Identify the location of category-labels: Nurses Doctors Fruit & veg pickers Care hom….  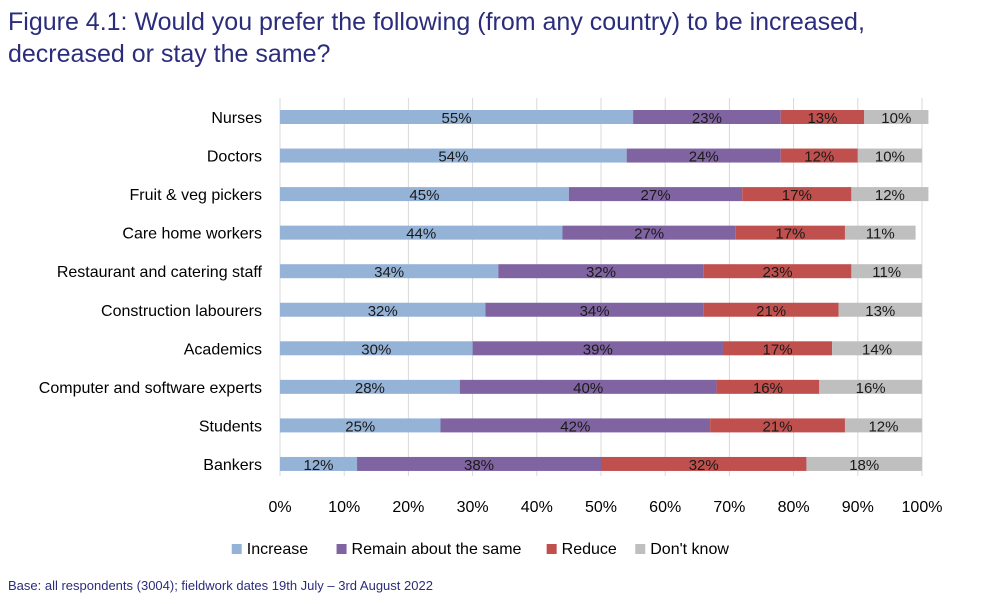
(151, 292).